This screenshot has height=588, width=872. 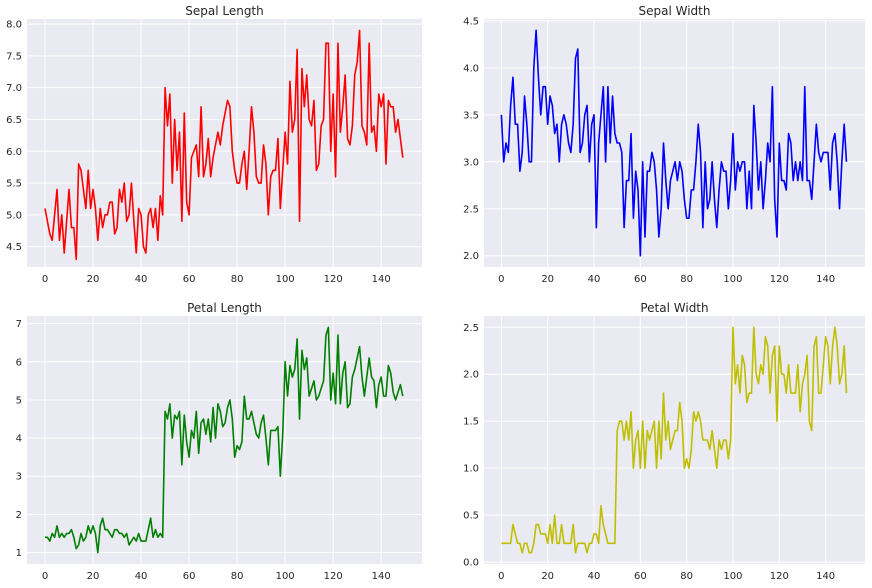 I want to click on y-tick-label: 0.5, so click(x=471, y=516).